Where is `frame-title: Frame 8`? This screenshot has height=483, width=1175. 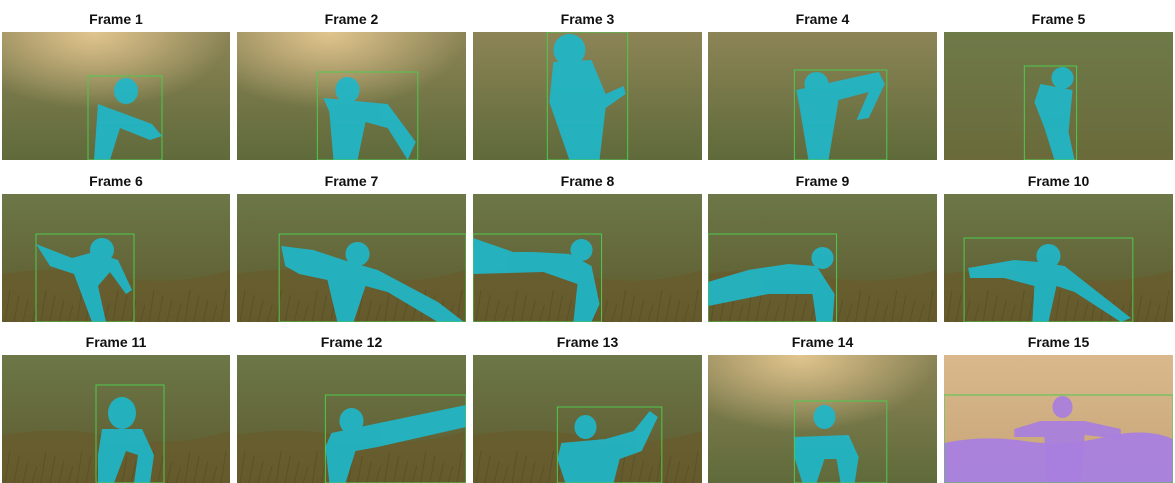 frame-title: Frame 8 is located at coordinates (587, 181).